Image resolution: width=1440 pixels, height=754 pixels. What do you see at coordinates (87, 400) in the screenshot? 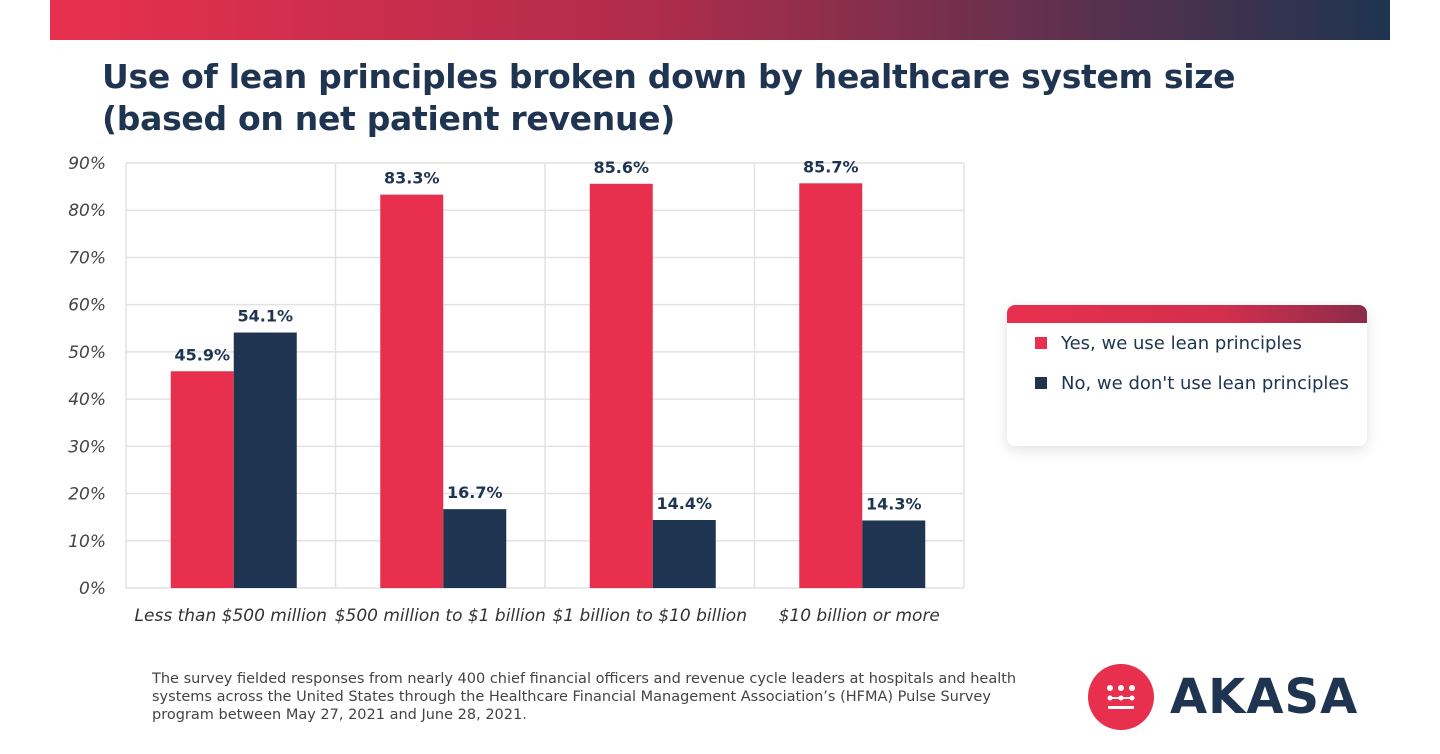
I see `y-tick-label: 40%` at bounding box center [87, 400].